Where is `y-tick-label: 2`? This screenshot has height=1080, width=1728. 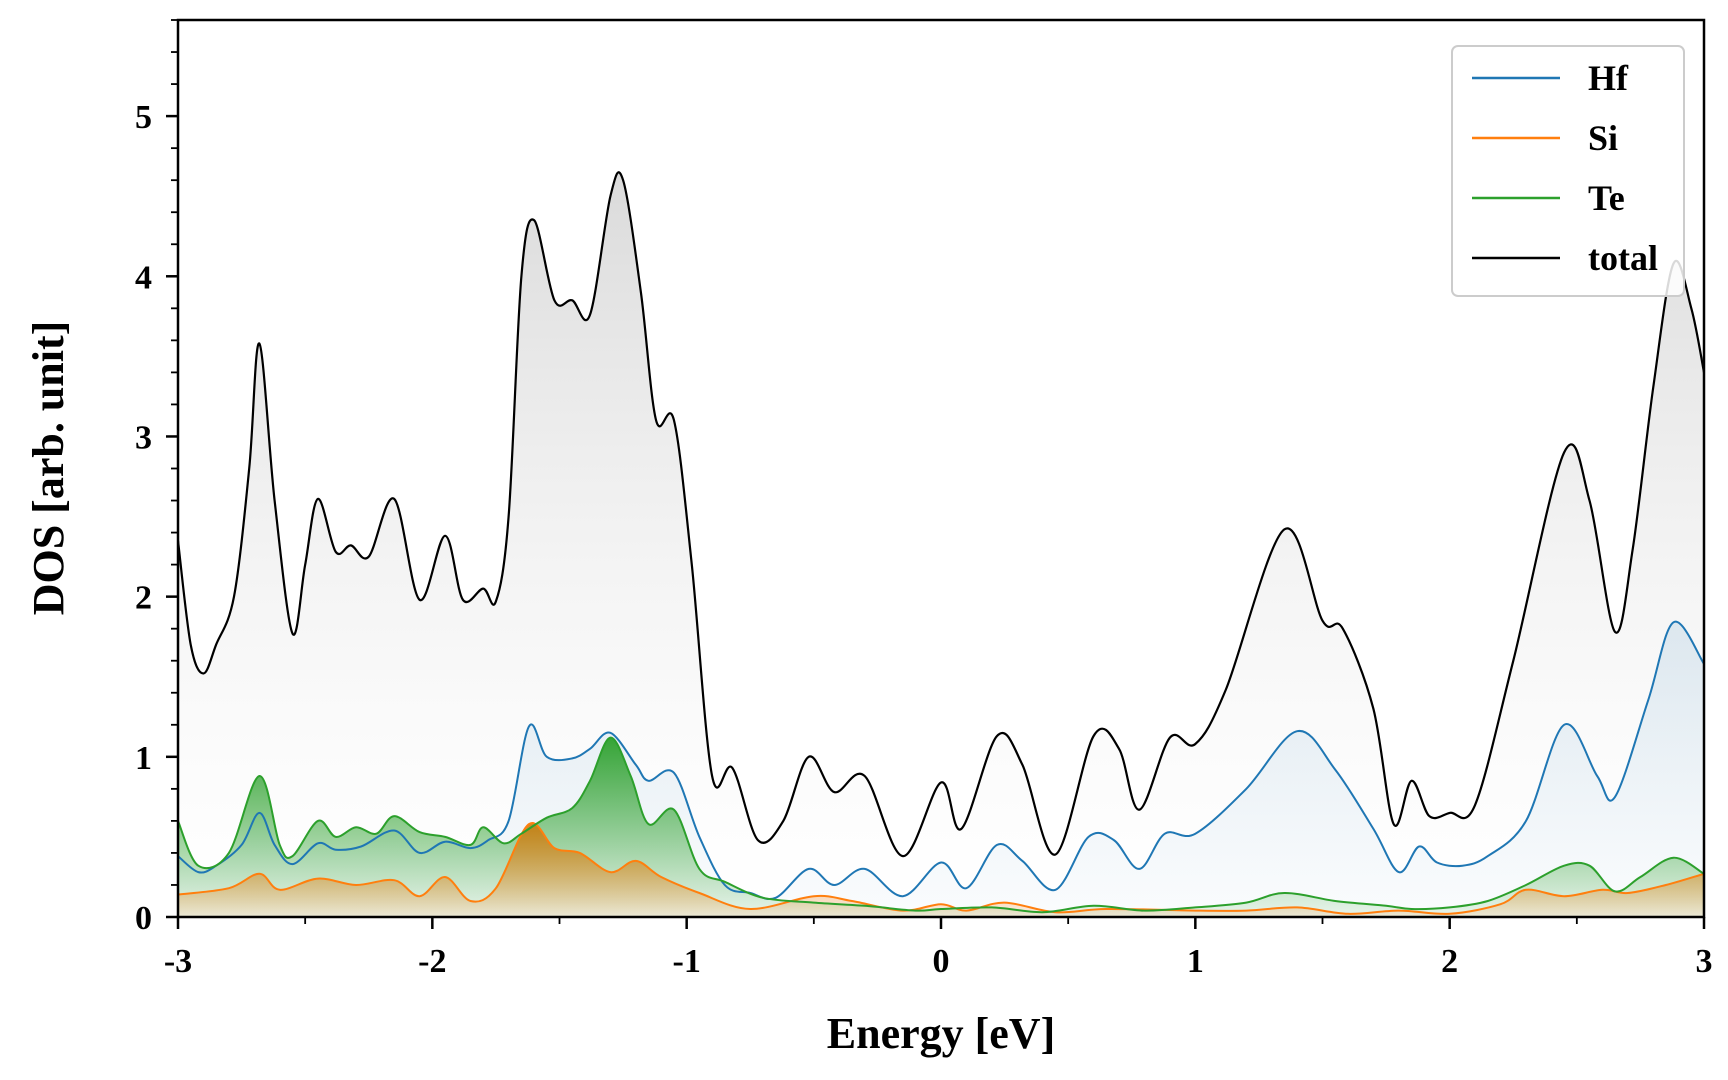
y-tick-label: 2 is located at coordinates (143, 598).